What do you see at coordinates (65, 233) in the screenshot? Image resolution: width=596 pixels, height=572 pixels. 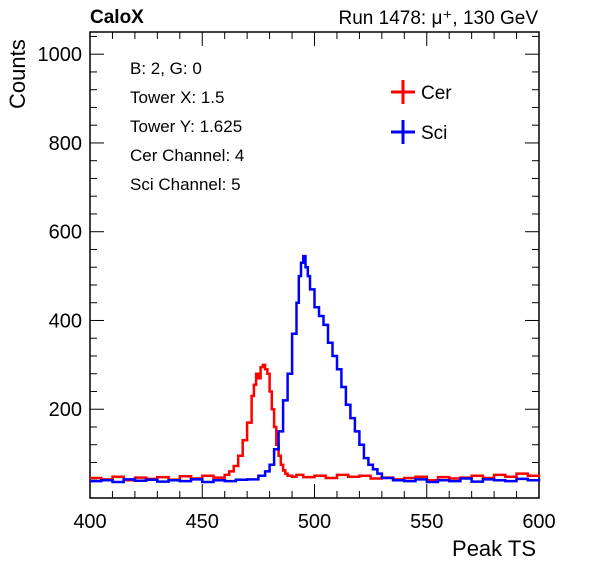 I see `y-tick-label: 600` at bounding box center [65, 233].